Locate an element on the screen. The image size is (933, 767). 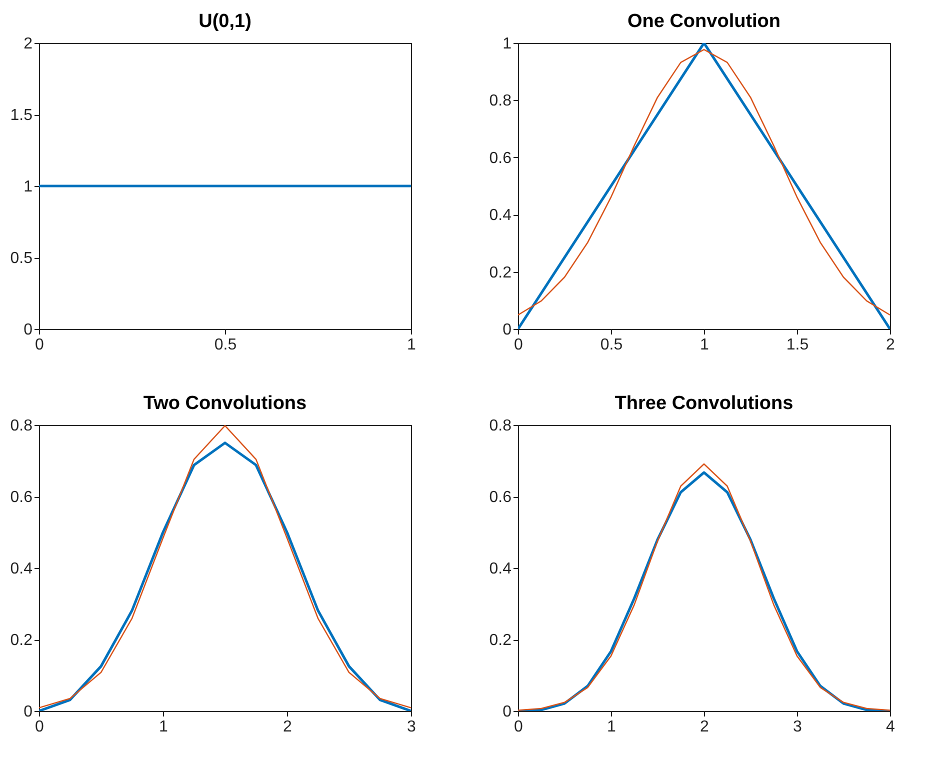
y-tick-label: 1.5 is located at coordinates (21, 115).